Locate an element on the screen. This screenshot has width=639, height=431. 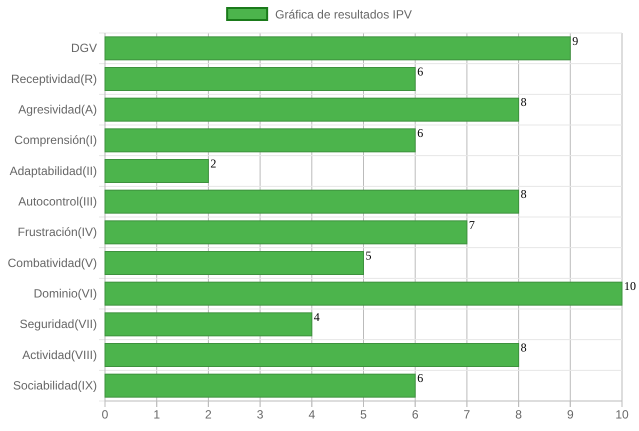
x-tick-label: 10 is located at coordinates (622, 415).